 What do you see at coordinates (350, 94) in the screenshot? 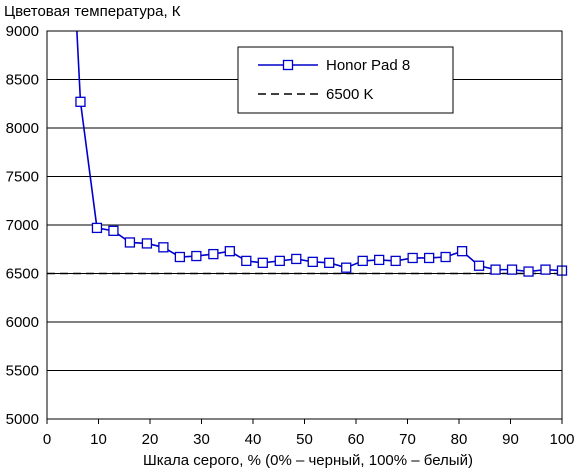
I see `legend-label-6500k: 6500 K` at bounding box center [350, 94].